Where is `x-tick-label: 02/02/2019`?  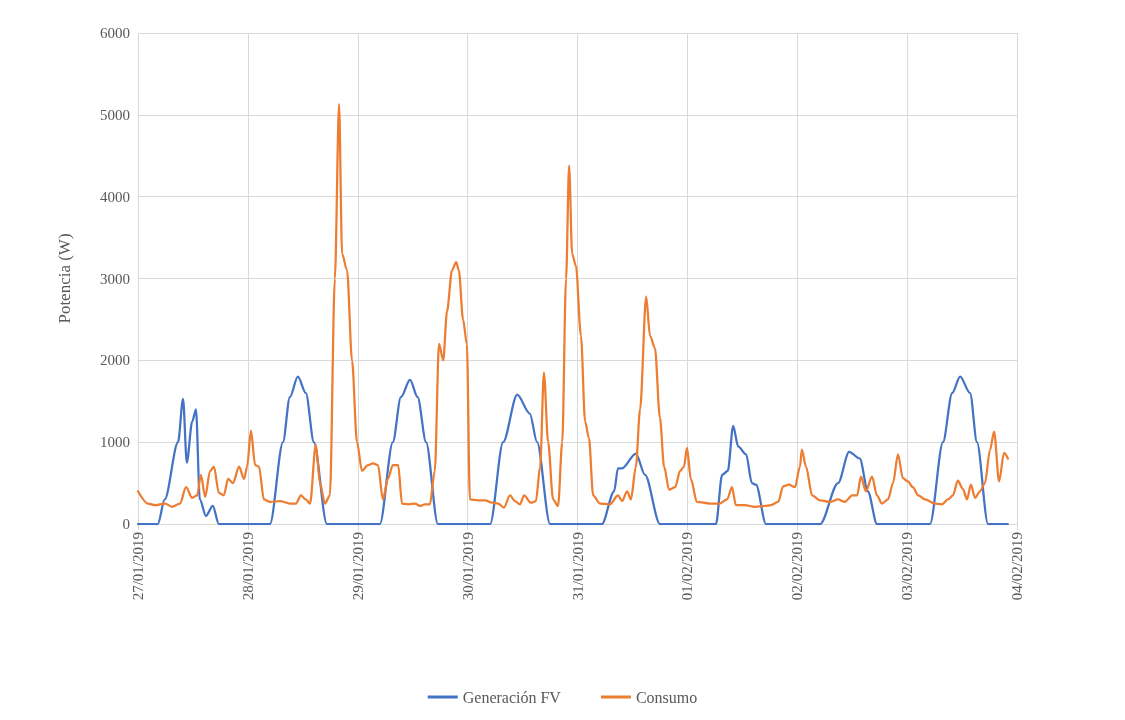 x-tick-label: 02/02/2019 is located at coordinates (797, 566).